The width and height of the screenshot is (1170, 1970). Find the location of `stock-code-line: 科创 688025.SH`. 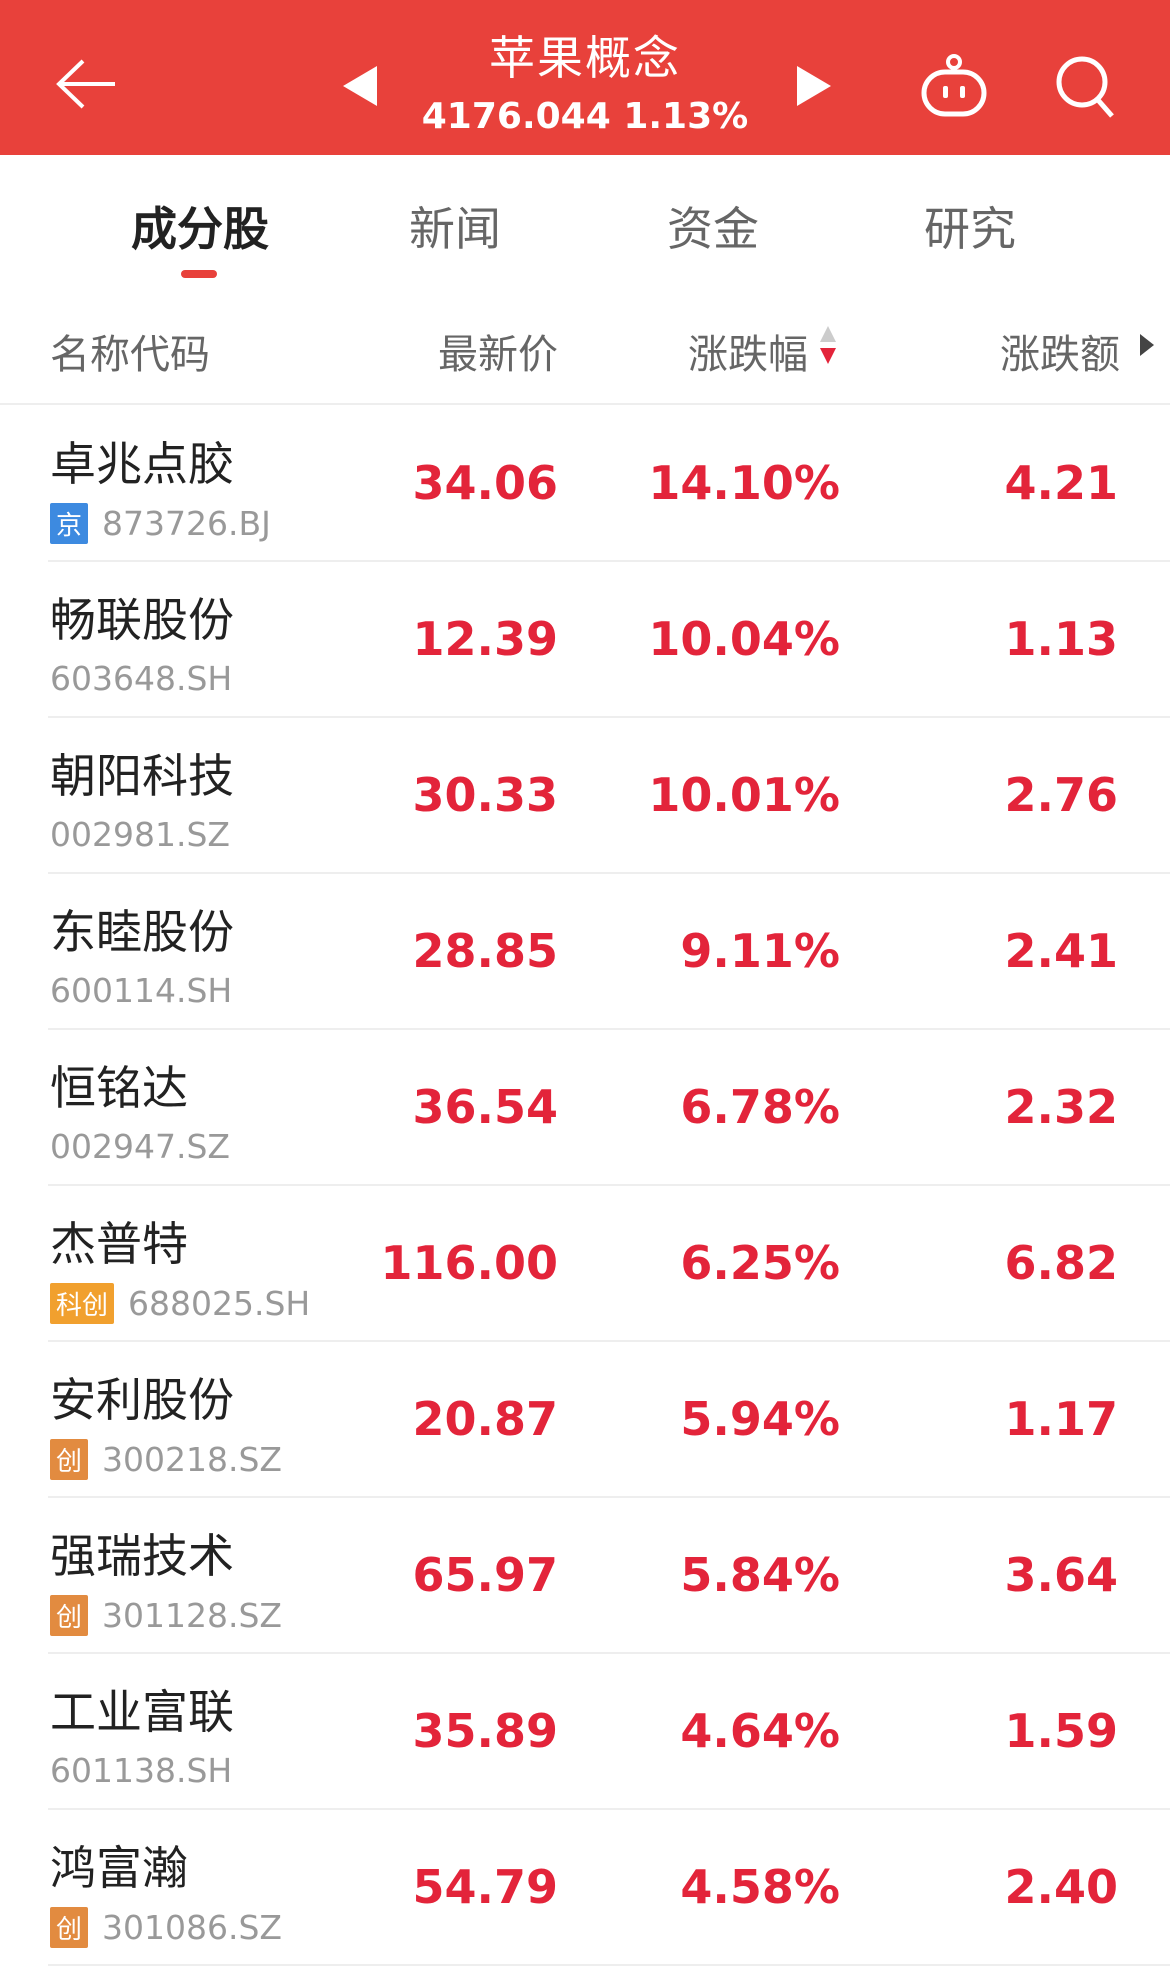

stock-code-line: 科创 688025.SH is located at coordinates (180, 1303).